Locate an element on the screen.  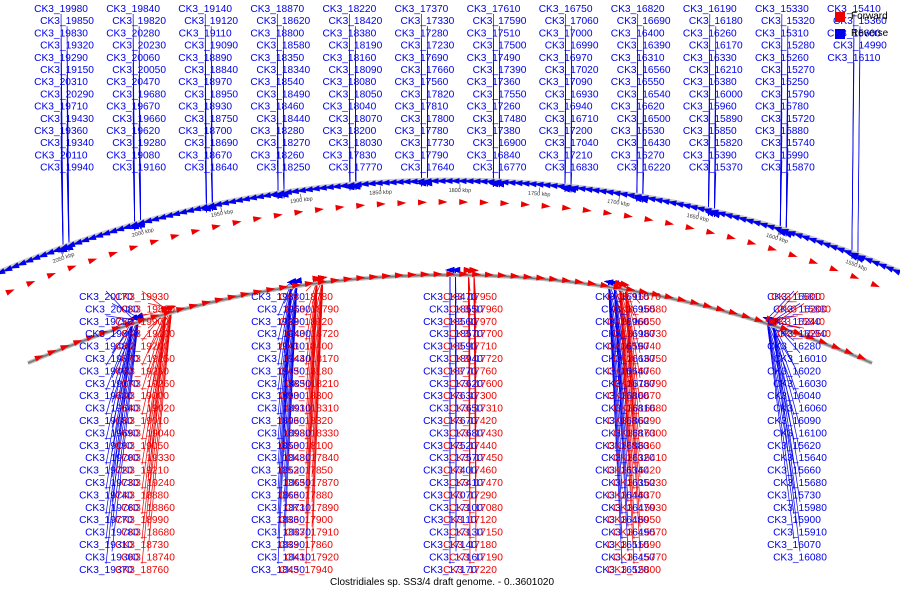
axis-tick is located at coordinates (141, 229).